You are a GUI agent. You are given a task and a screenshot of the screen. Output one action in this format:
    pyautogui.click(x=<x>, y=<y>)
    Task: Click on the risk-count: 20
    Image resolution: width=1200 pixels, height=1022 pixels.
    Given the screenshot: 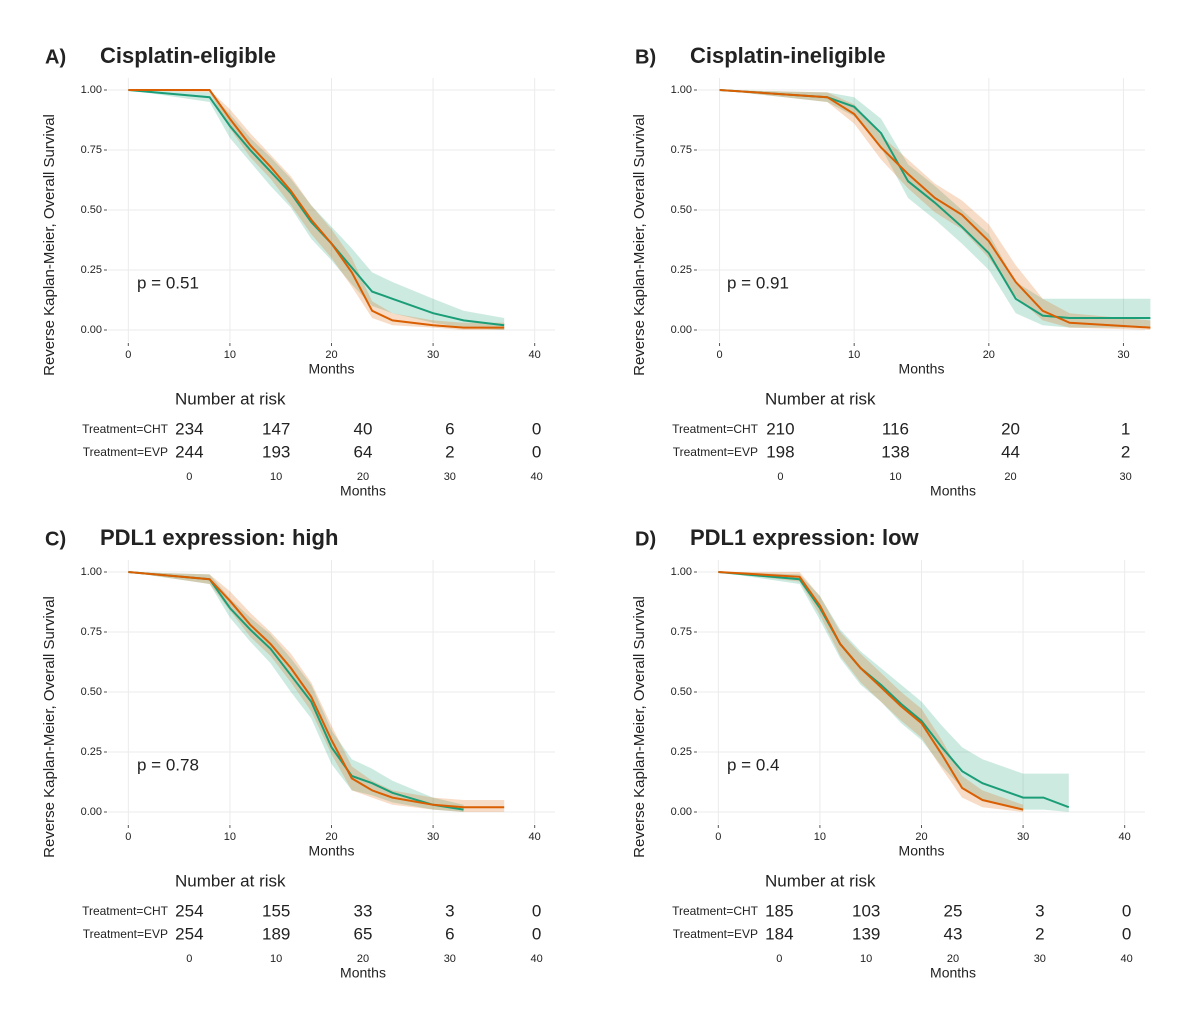 What is the action you would take?
    pyautogui.click(x=1010, y=428)
    